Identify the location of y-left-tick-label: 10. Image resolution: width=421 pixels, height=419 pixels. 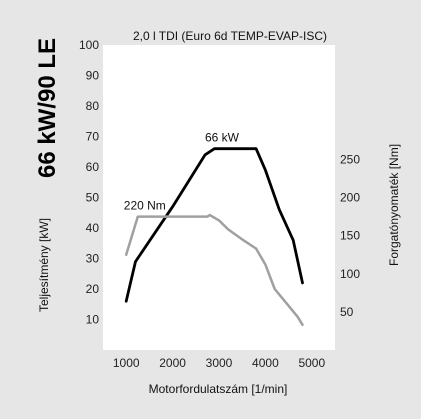
(93, 320).